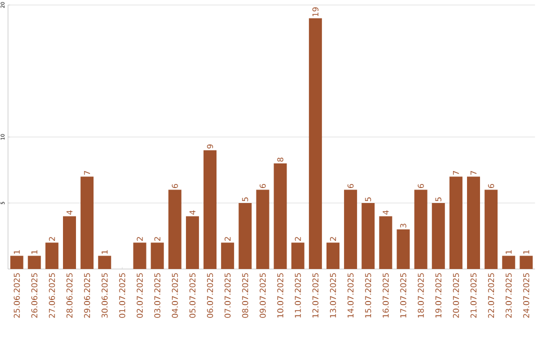 This screenshot has width=540, height=340. Describe the element at coordinates (192, 295) in the screenshot. I see `x-tick-label: 05.07.2025` at that location.